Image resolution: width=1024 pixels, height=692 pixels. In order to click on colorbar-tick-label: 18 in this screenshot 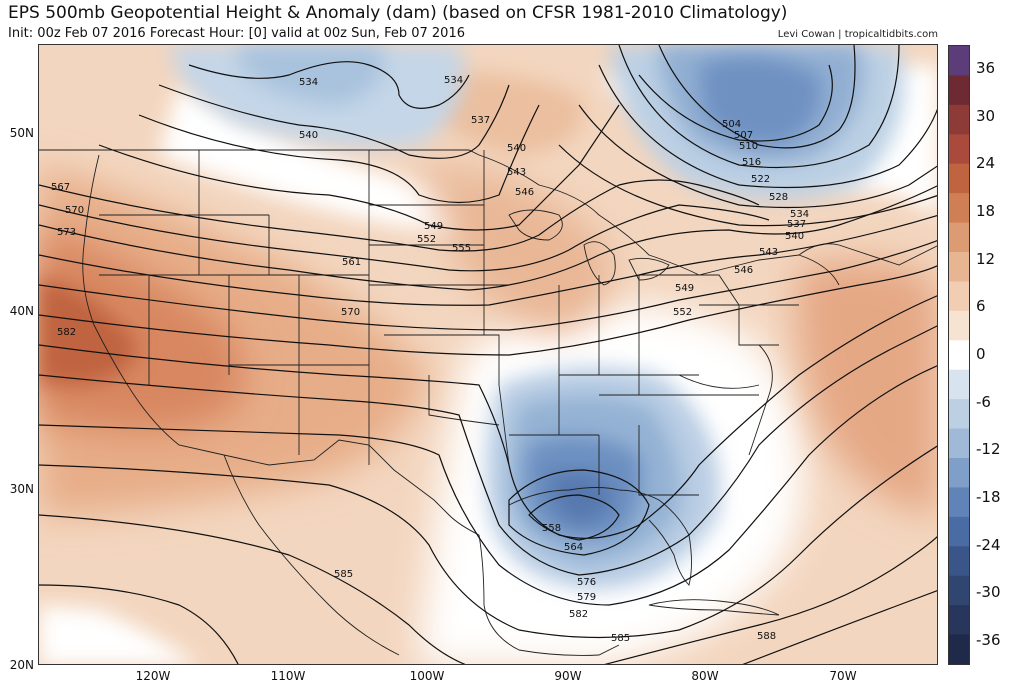, I will do `click(986, 211)`.